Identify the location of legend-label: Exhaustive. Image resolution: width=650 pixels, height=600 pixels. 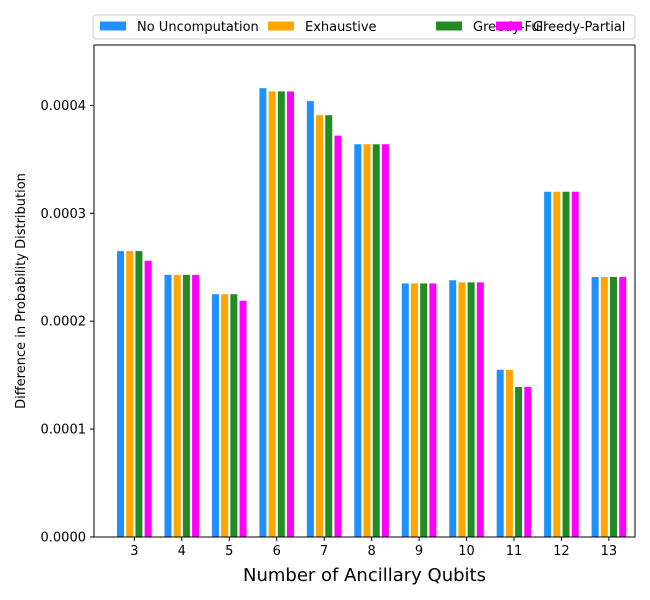
(341, 27).